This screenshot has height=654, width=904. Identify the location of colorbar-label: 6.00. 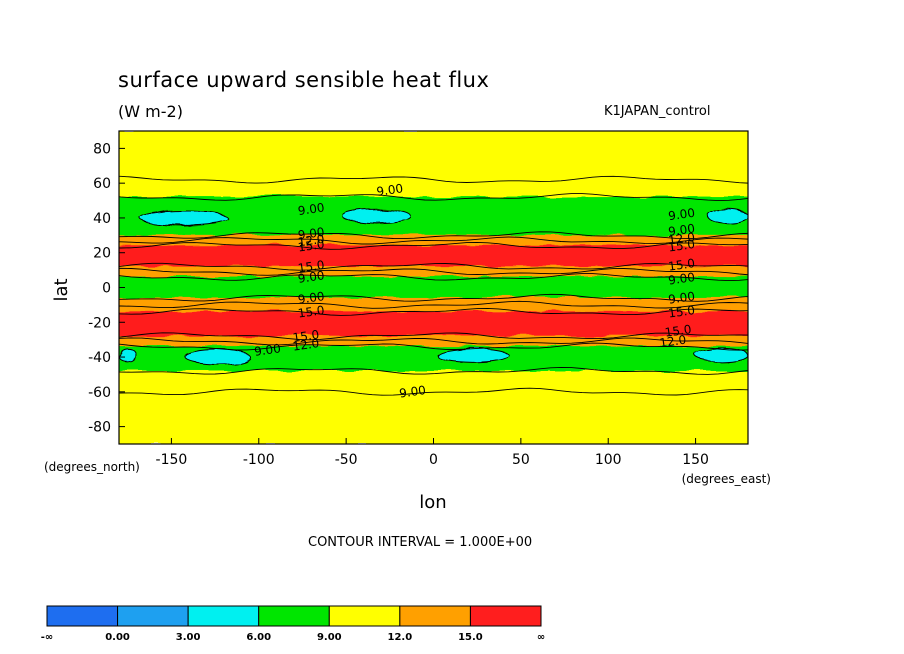
(258, 637).